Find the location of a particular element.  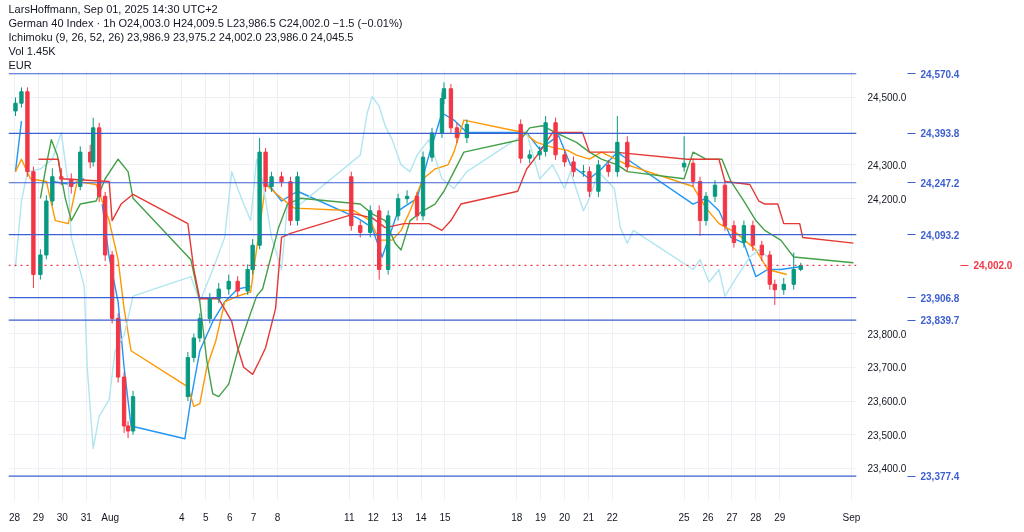

y-tick-label: 24,200.0 is located at coordinates (887, 199).